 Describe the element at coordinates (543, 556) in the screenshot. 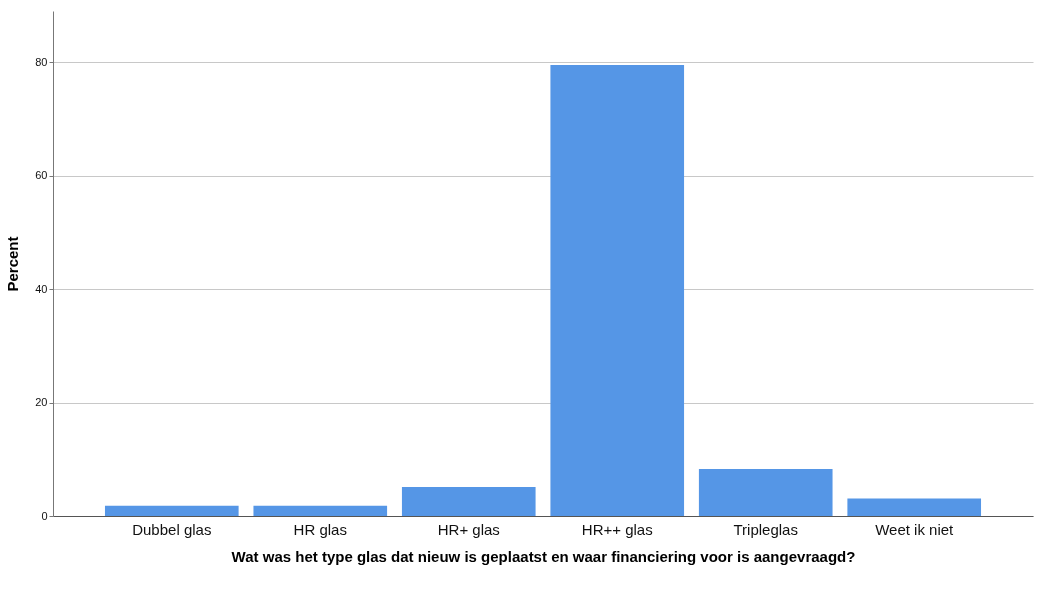

I see `x-axis-title: Wat was het type glas dat nieuw is geplaatst en waar financiering voor is aangevraagd?` at that location.